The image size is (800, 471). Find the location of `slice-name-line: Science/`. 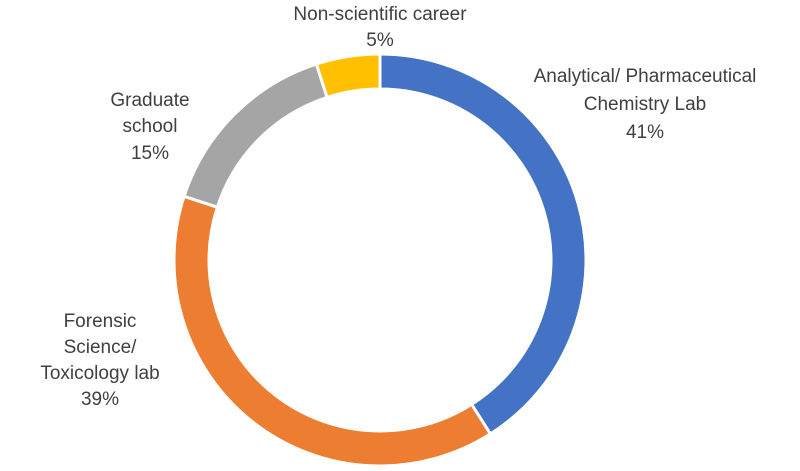

slice-name-line: Science/ is located at coordinates (101, 347).